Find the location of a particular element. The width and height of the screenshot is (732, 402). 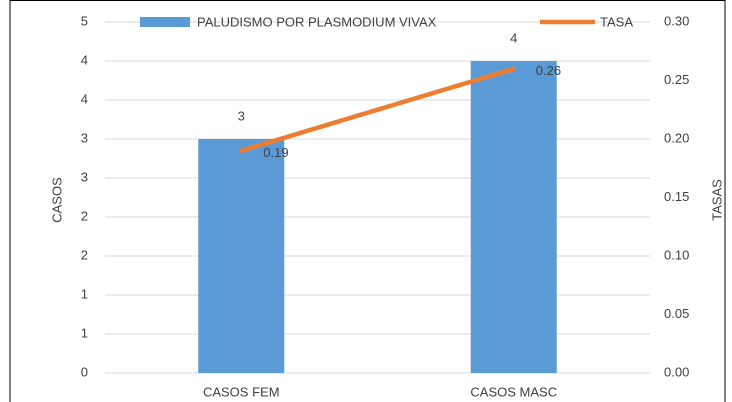

y-tick-label: 5 is located at coordinates (84, 20).